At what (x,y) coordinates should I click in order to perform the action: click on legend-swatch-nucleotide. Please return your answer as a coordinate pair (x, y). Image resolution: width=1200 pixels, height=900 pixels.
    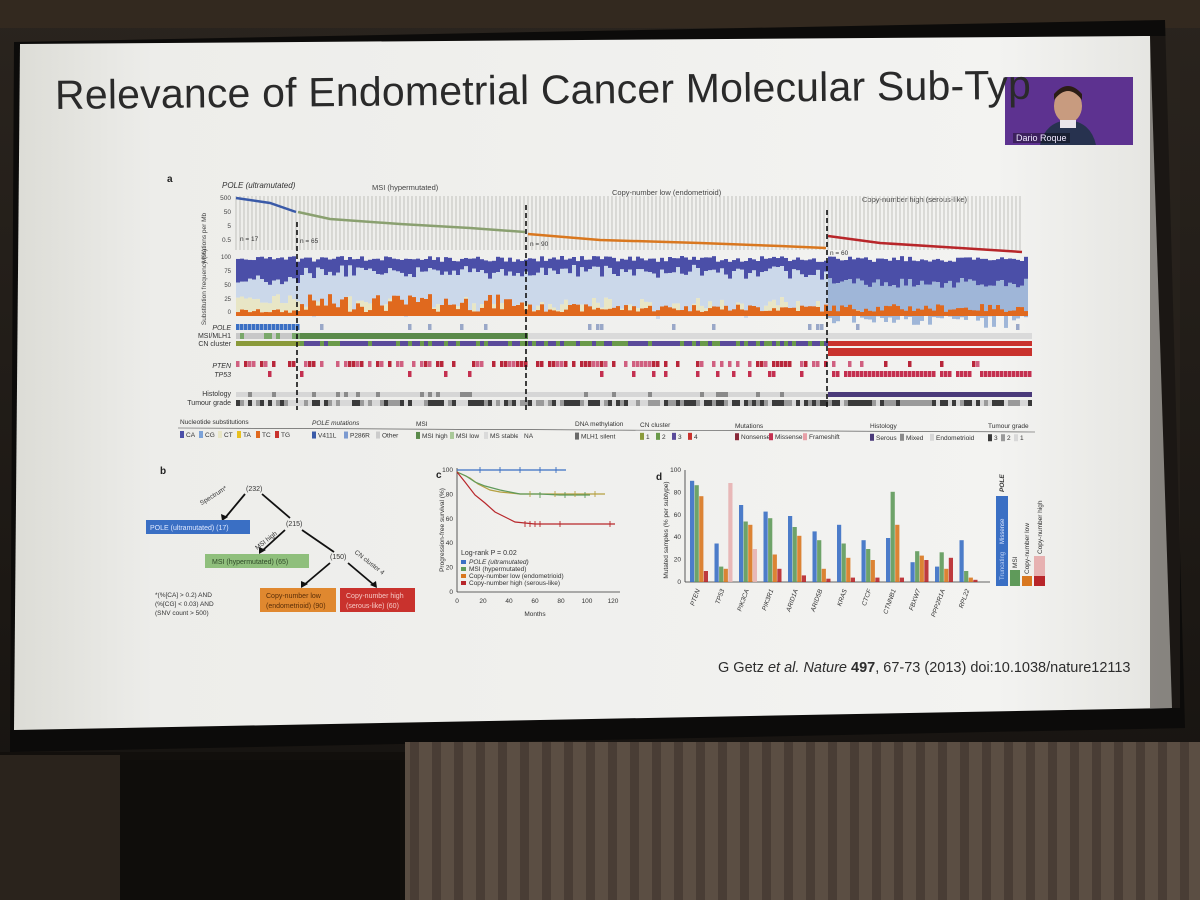
    Looking at the image, I should click on (182, 434).